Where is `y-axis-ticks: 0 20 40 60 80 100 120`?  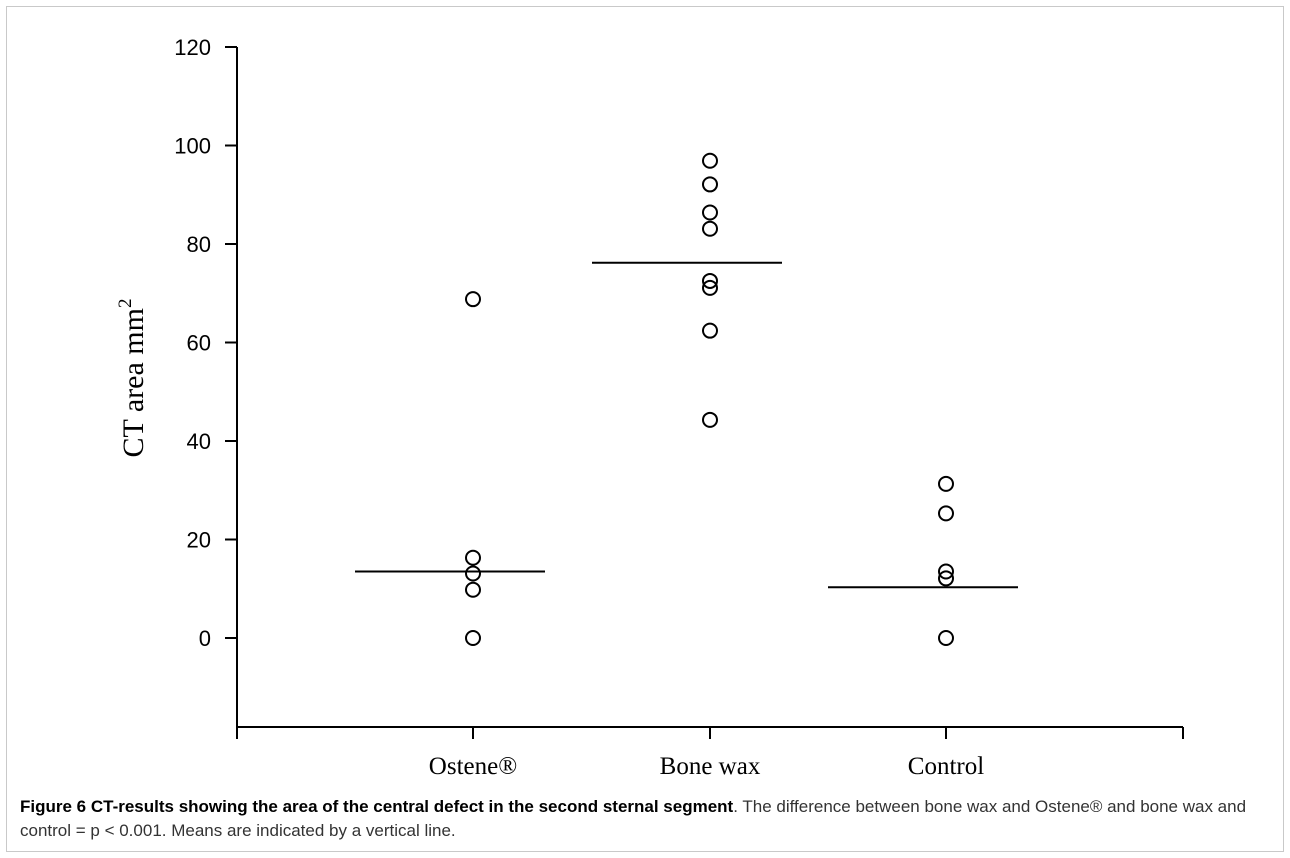
y-axis-ticks: 0 20 40 60 80 100 120 is located at coordinates (205, 343).